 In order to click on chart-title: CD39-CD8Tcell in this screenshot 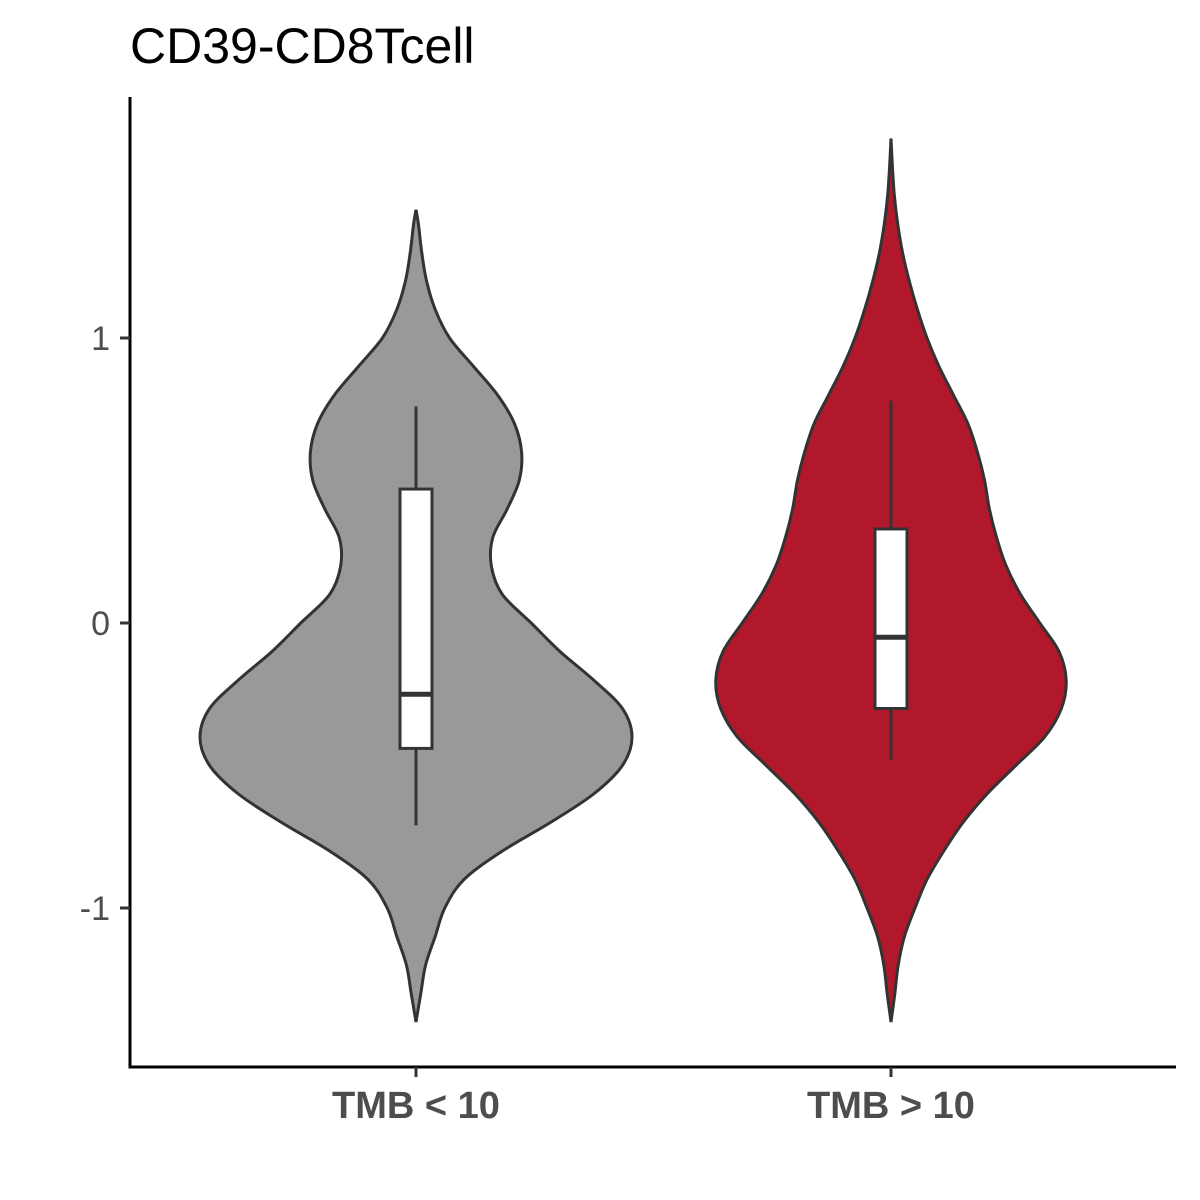, I will do `click(302, 46)`.